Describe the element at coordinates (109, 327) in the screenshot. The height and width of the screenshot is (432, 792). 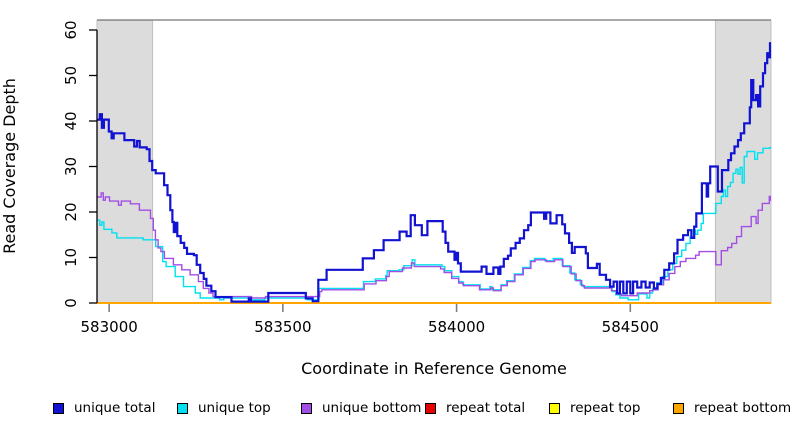
I see `x-tick-label: 583000` at that location.